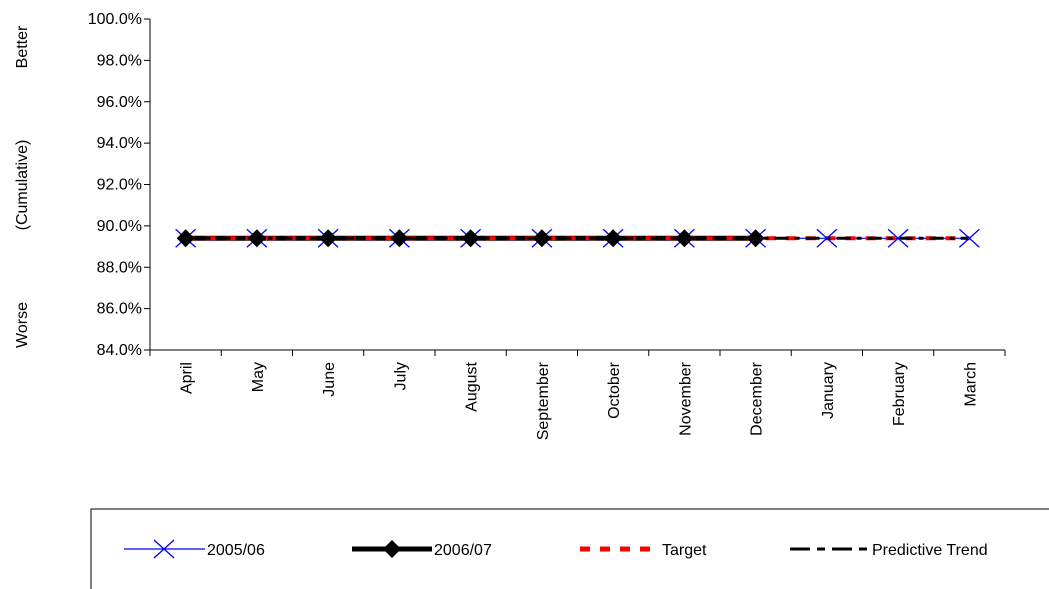 The height and width of the screenshot is (589, 1049). Describe the element at coordinates (236, 550) in the screenshot. I see `legend-label-2005-06: 2005/06` at that location.